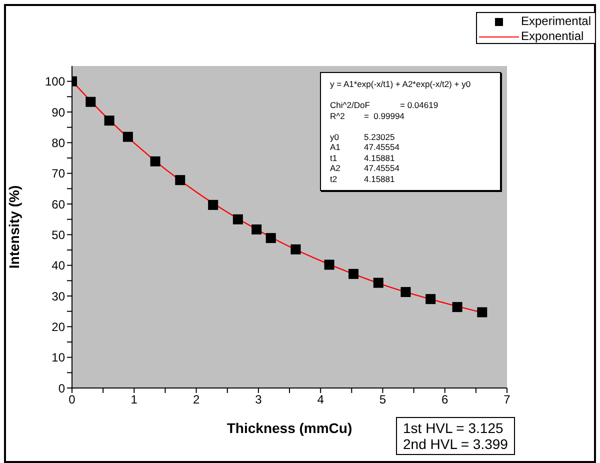 Image resolution: width=600 pixels, height=463 pixels. Describe the element at coordinates (59, 296) in the screenshot. I see `y-tick-label: 30` at that location.